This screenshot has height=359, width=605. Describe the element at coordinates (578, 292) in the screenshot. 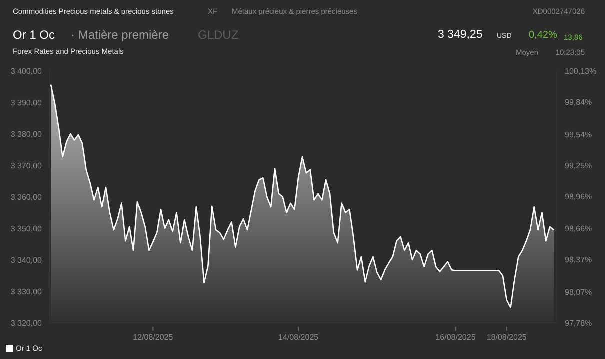

I see `y2-tick-label: 98,07%` at that location.